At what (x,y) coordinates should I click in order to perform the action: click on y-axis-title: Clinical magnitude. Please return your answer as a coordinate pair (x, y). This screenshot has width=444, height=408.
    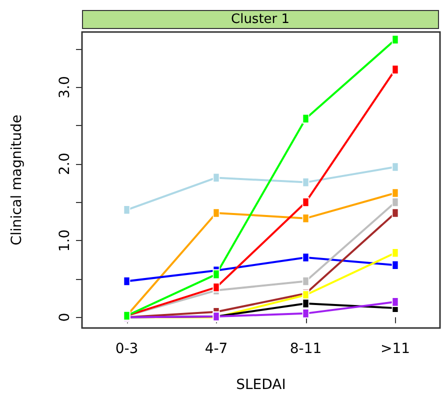
    Looking at the image, I should click on (17, 180).